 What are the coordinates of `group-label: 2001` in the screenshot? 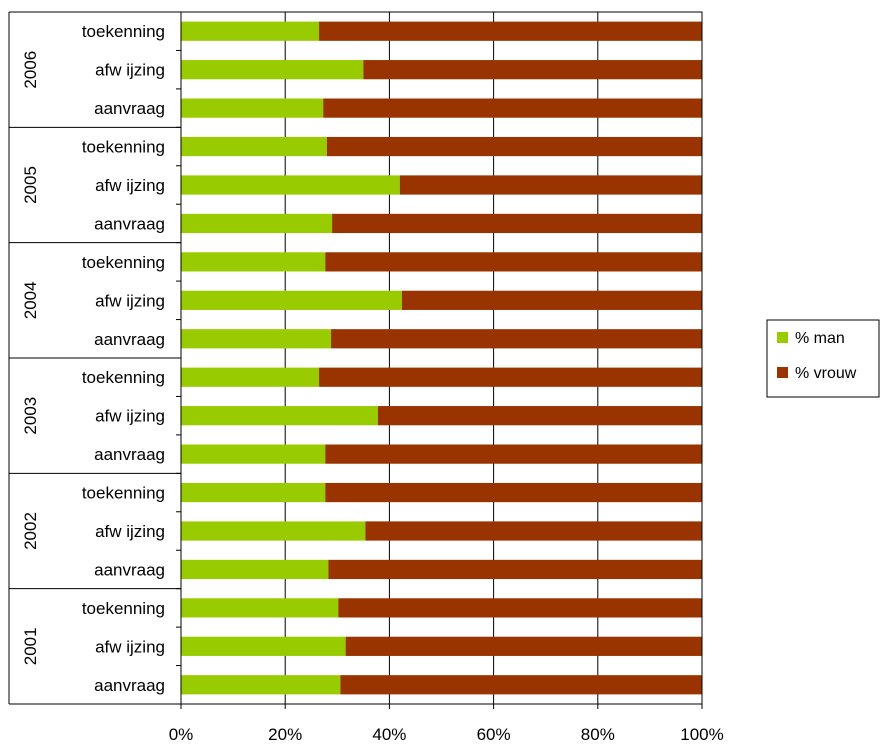 It's located at (30, 646).